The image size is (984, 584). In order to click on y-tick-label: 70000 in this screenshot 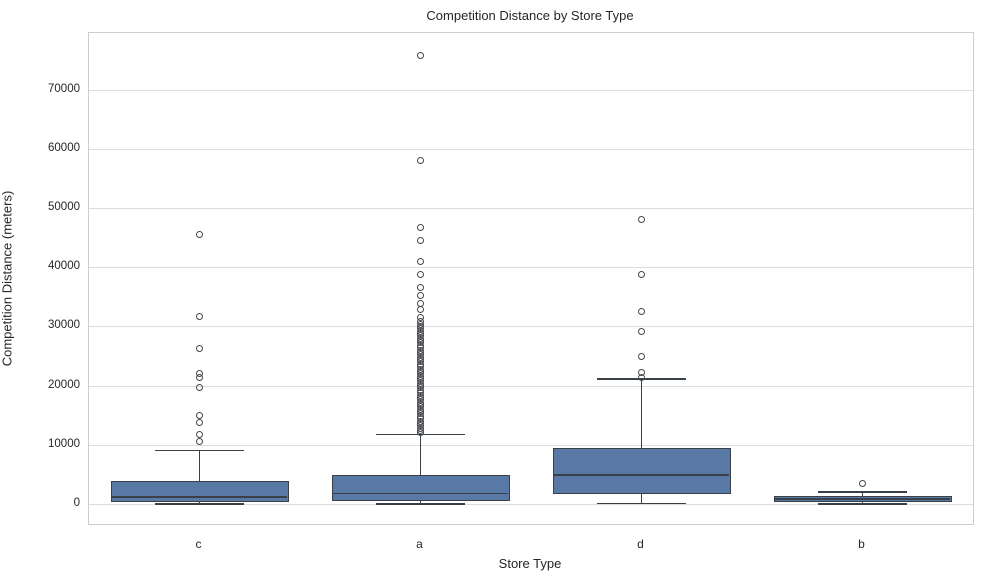, I will do `click(64, 88)`.